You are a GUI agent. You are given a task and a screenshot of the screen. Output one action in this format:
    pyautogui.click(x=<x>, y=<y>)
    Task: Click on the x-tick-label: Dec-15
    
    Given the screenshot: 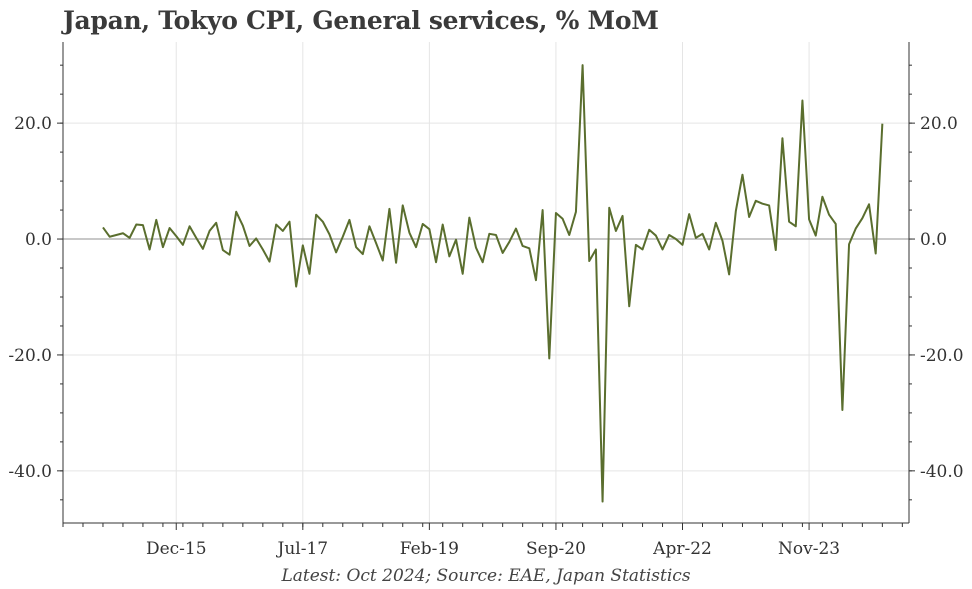 What is the action you would take?
    pyautogui.click(x=176, y=549)
    